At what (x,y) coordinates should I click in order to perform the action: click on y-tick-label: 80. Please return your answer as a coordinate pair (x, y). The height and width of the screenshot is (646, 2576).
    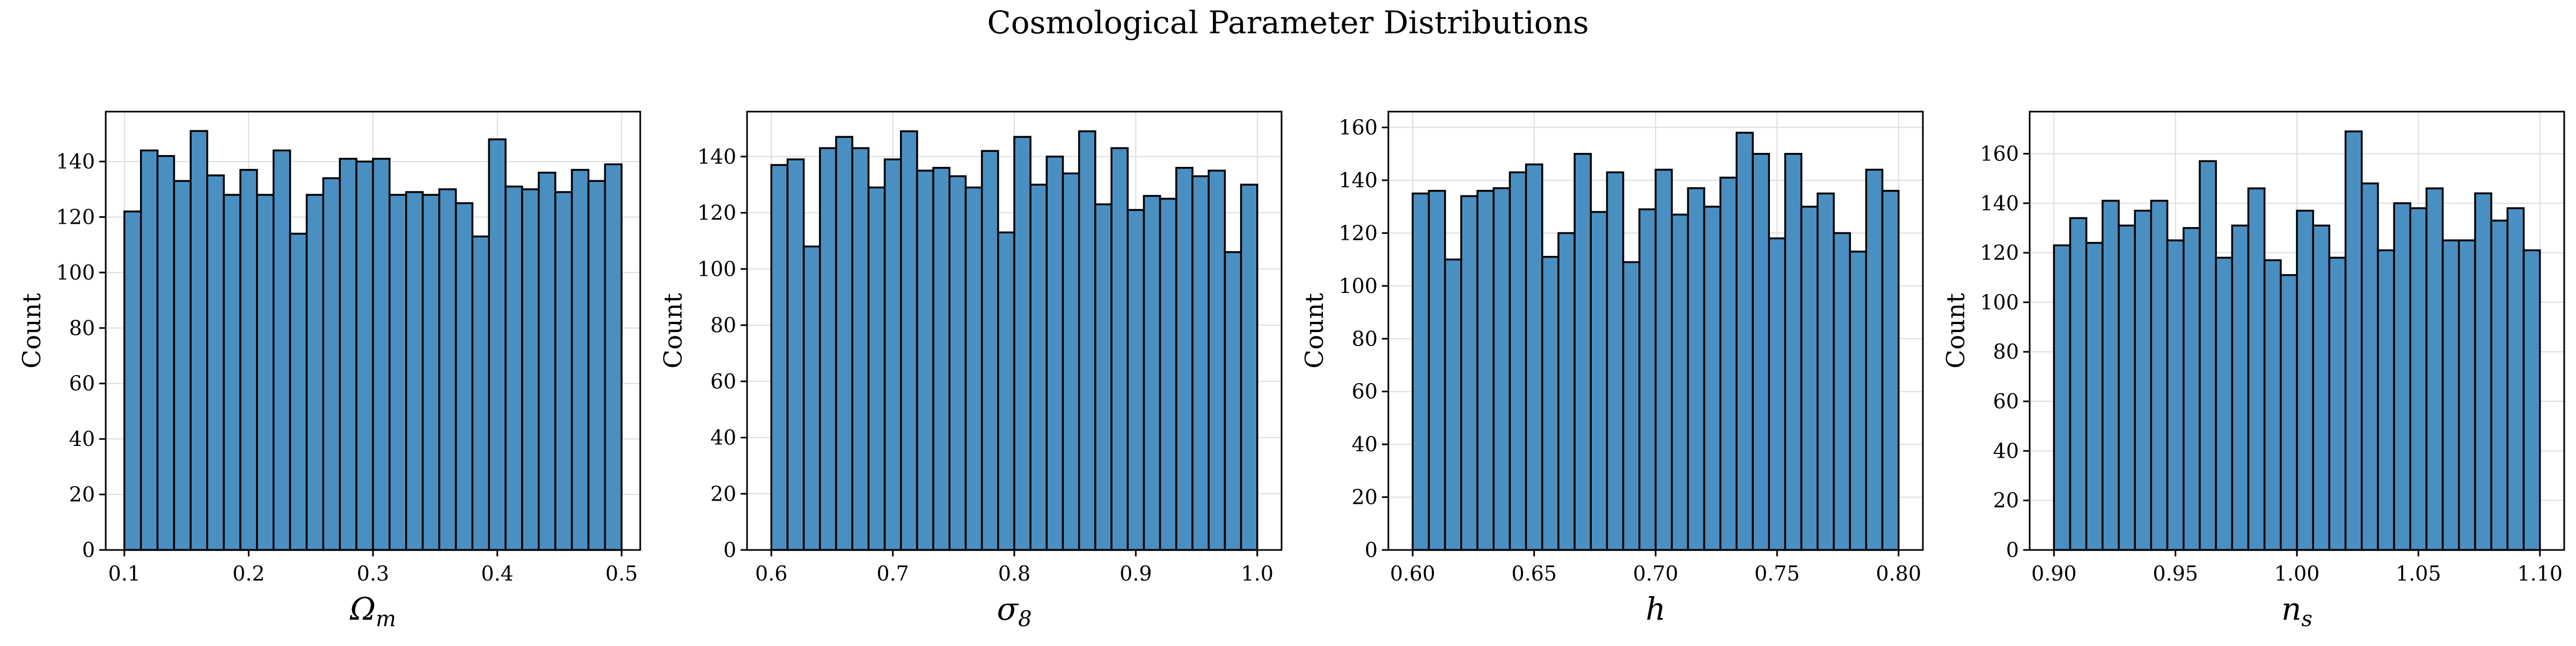
    Looking at the image, I should click on (723, 325).